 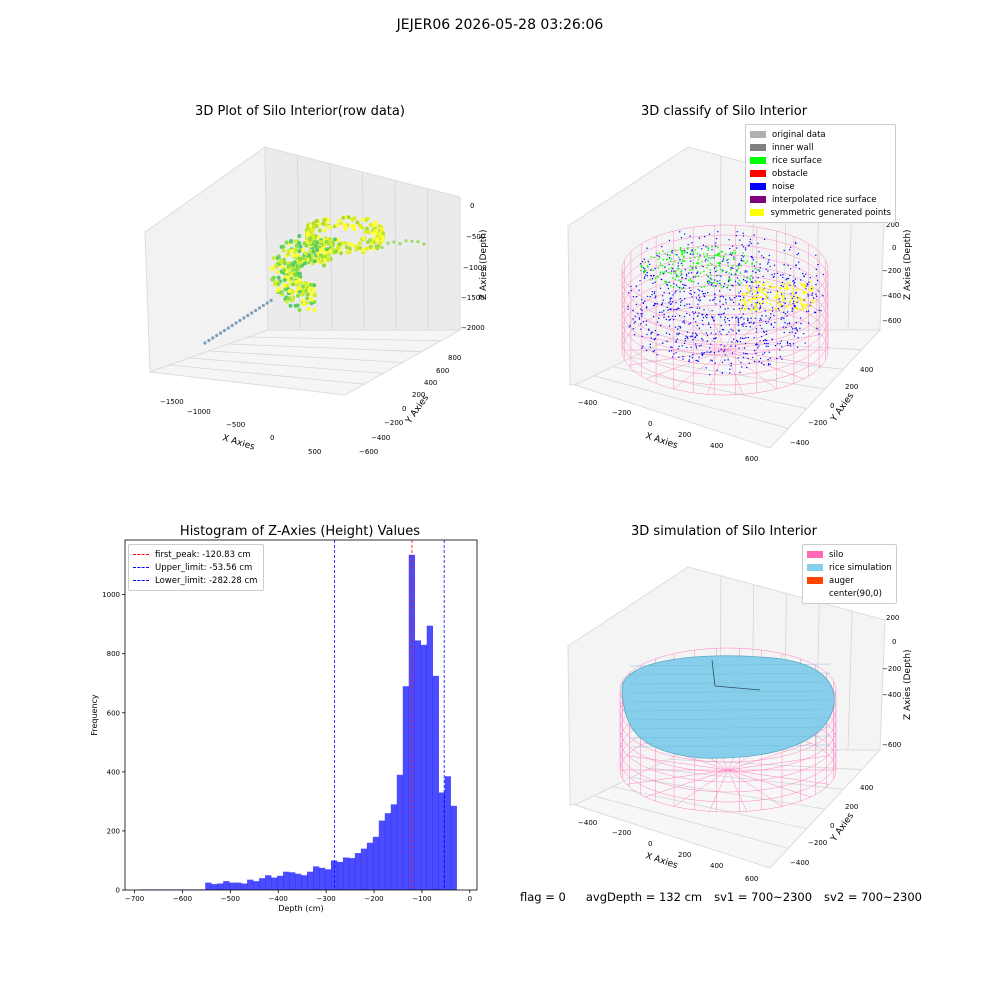 I want to click on histogram-xaxis: −700 −600 −500 −400 −300 −200 −100 0, so click(x=298, y=896).